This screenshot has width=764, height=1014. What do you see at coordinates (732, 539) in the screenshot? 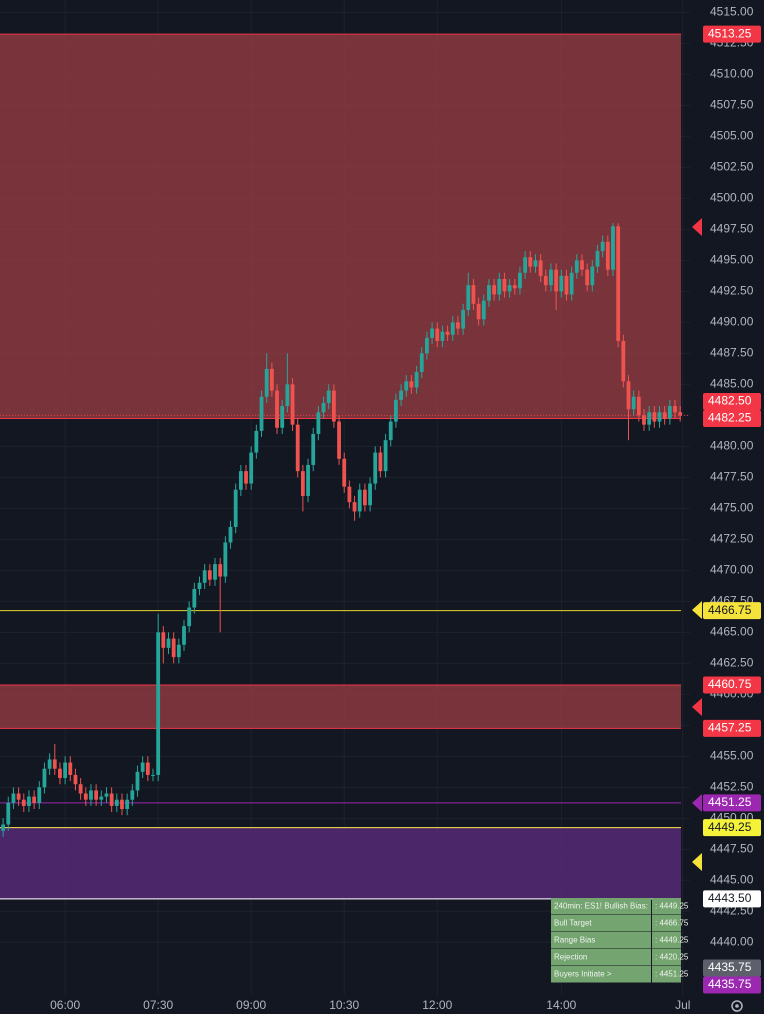
I see `y-tick-label: 4472.50` at bounding box center [732, 539].